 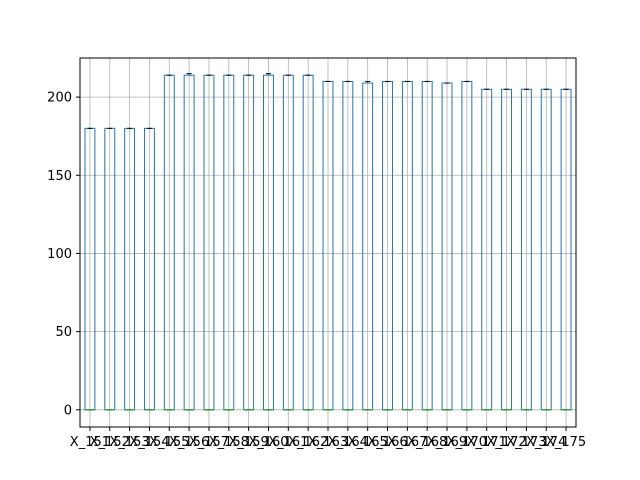 I want to click on x-tick-label: X_169, so click(x=447, y=442).